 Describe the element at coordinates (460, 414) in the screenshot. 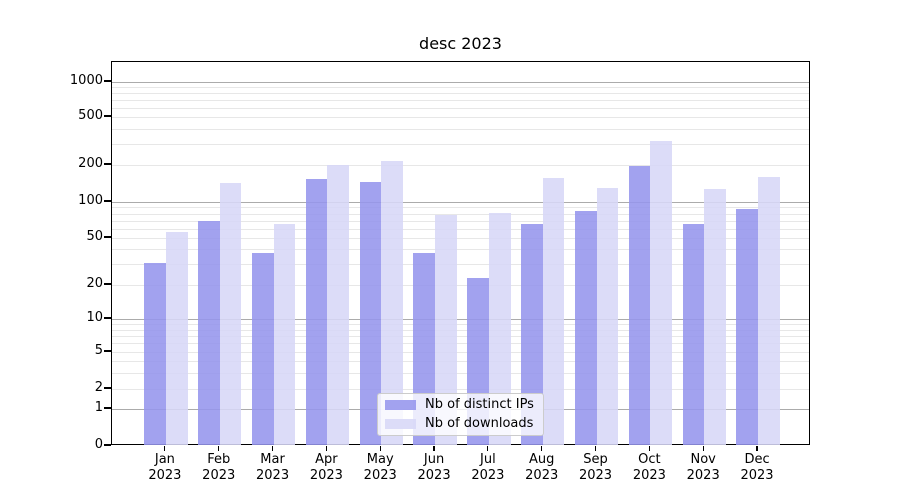

I see `legend: Nb of distinct IPs Nb of downloads` at that location.